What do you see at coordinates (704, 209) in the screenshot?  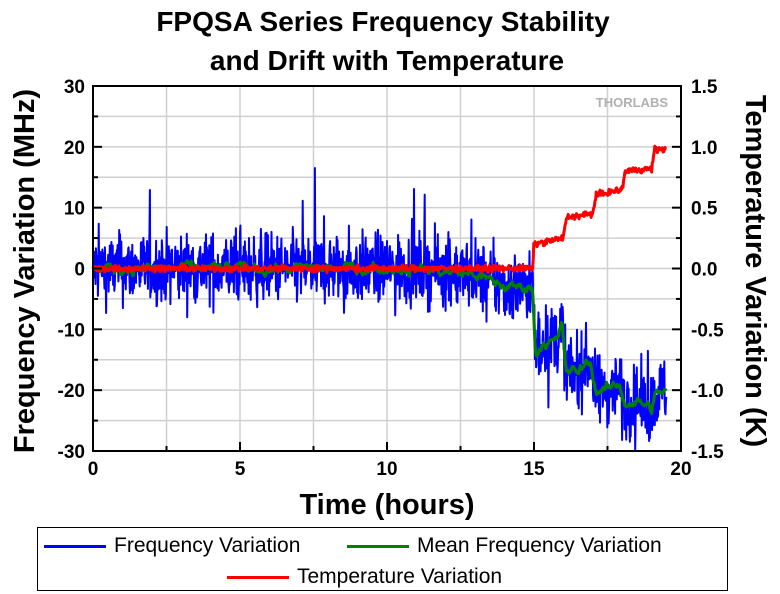 I see `y2-tick-label: 0.5` at bounding box center [704, 209].